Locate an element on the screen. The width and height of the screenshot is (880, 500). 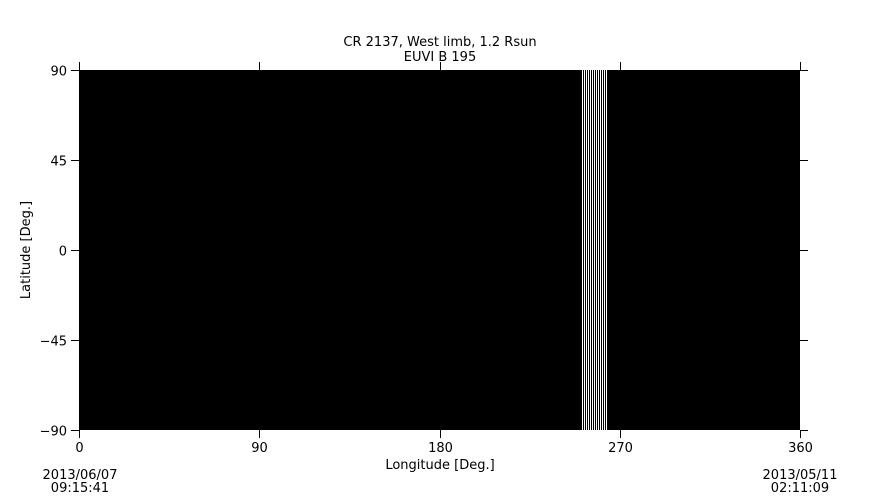
right-date: 2013/05/11 is located at coordinates (800, 475).